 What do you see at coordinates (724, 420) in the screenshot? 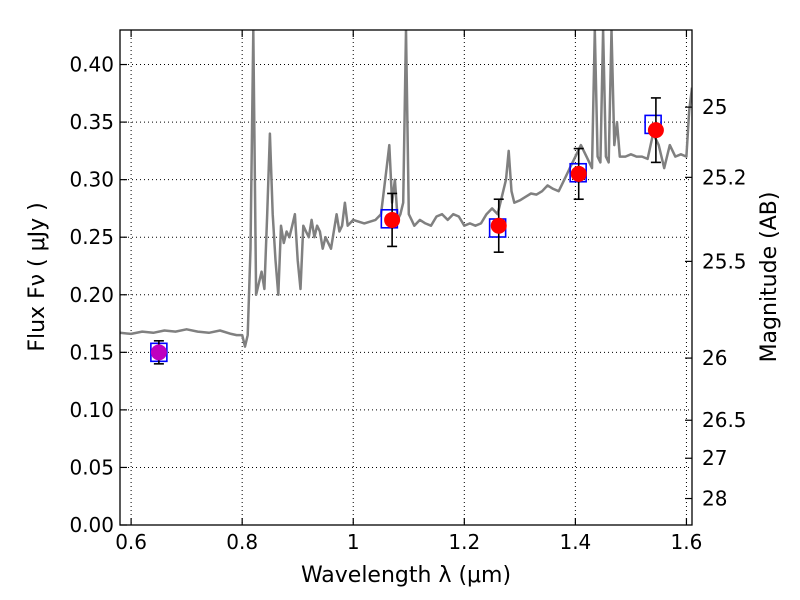
I see `right-tick-label: 26.5` at bounding box center [724, 420].